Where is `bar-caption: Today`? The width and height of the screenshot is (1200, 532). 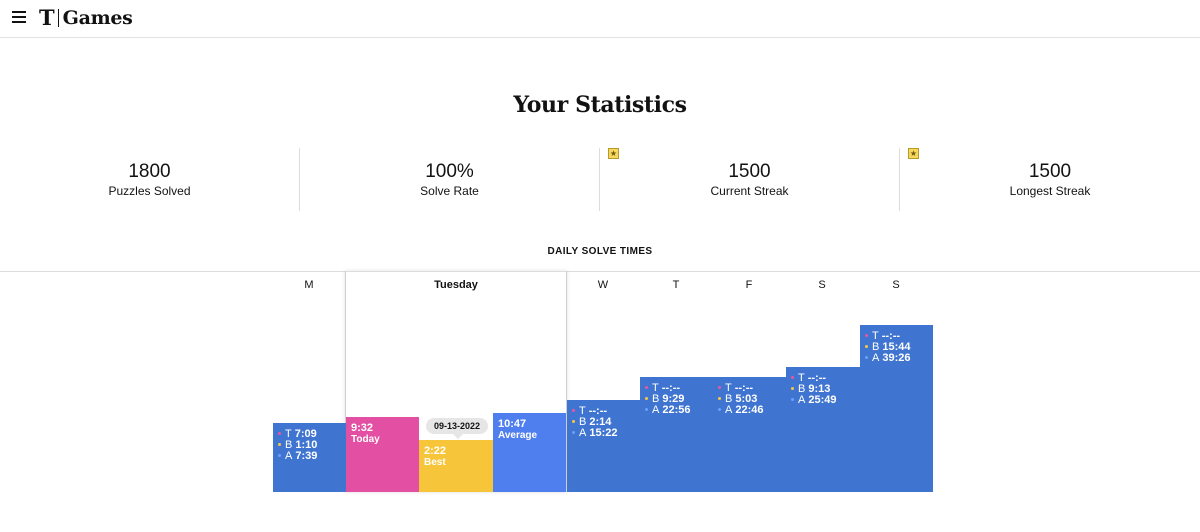 bar-caption: Today is located at coordinates (365, 439).